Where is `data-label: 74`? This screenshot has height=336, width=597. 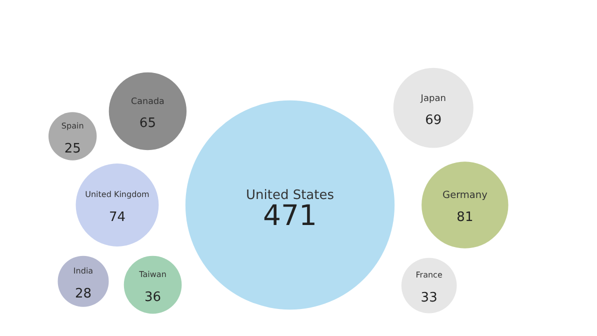 data-label: 74 is located at coordinates (117, 217).